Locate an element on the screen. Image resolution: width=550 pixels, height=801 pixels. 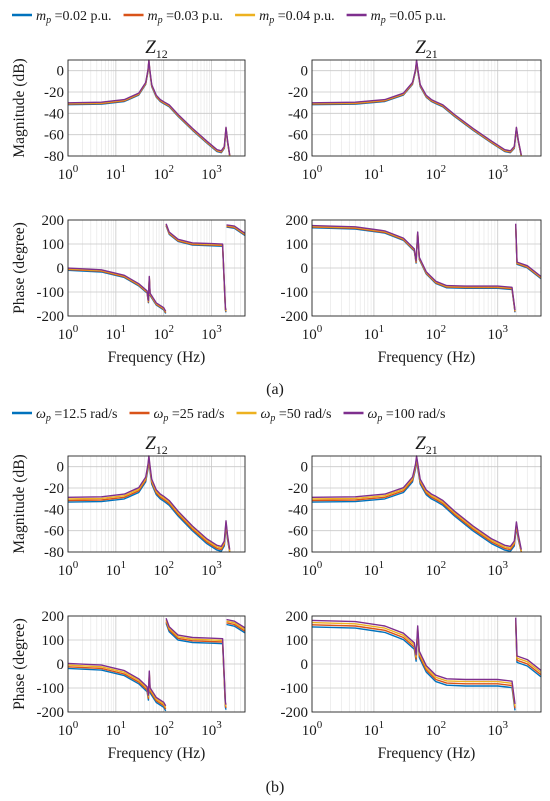
caption-b: (b) is located at coordinates (275, 787).